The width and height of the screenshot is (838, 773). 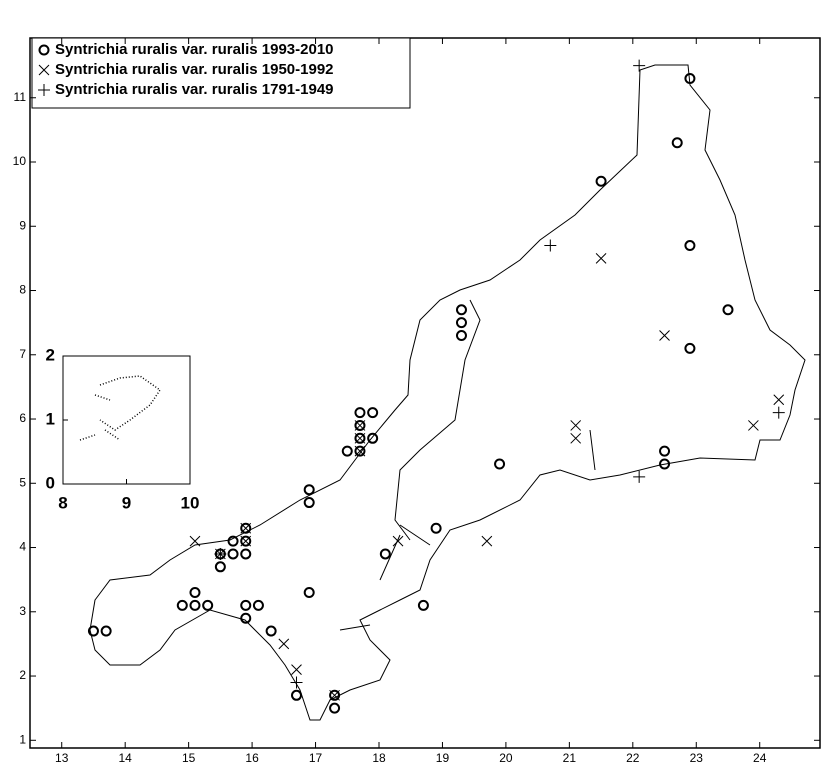 What do you see at coordinates (189, 758) in the screenshot?
I see `x-tick-label: 15` at bounding box center [189, 758].